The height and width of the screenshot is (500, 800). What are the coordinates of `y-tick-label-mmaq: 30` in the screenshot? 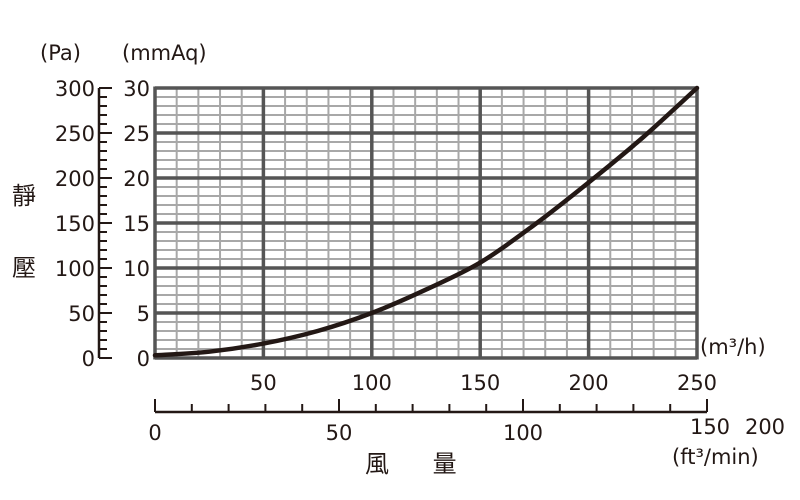 It's located at (136, 89).